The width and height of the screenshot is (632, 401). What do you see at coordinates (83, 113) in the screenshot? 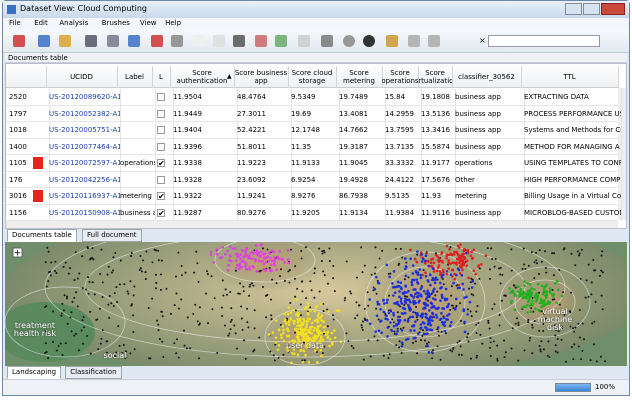
I see `ucidd-link: US-20120052382-A1` at bounding box center [83, 113].